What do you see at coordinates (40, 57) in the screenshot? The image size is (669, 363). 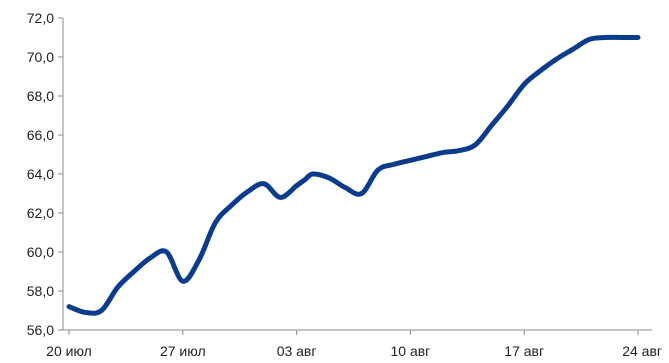 I see `y-tick-label: 70,0` at bounding box center [40, 57].